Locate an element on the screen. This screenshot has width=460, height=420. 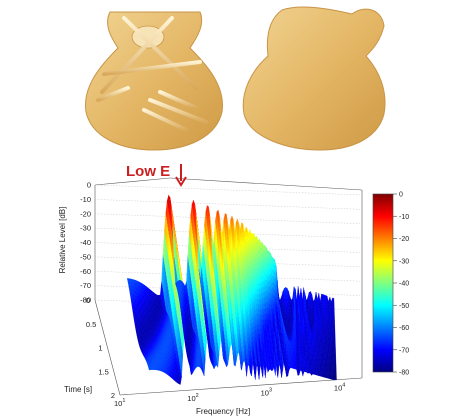
guitar-back-body is located at coordinates (314, 78).